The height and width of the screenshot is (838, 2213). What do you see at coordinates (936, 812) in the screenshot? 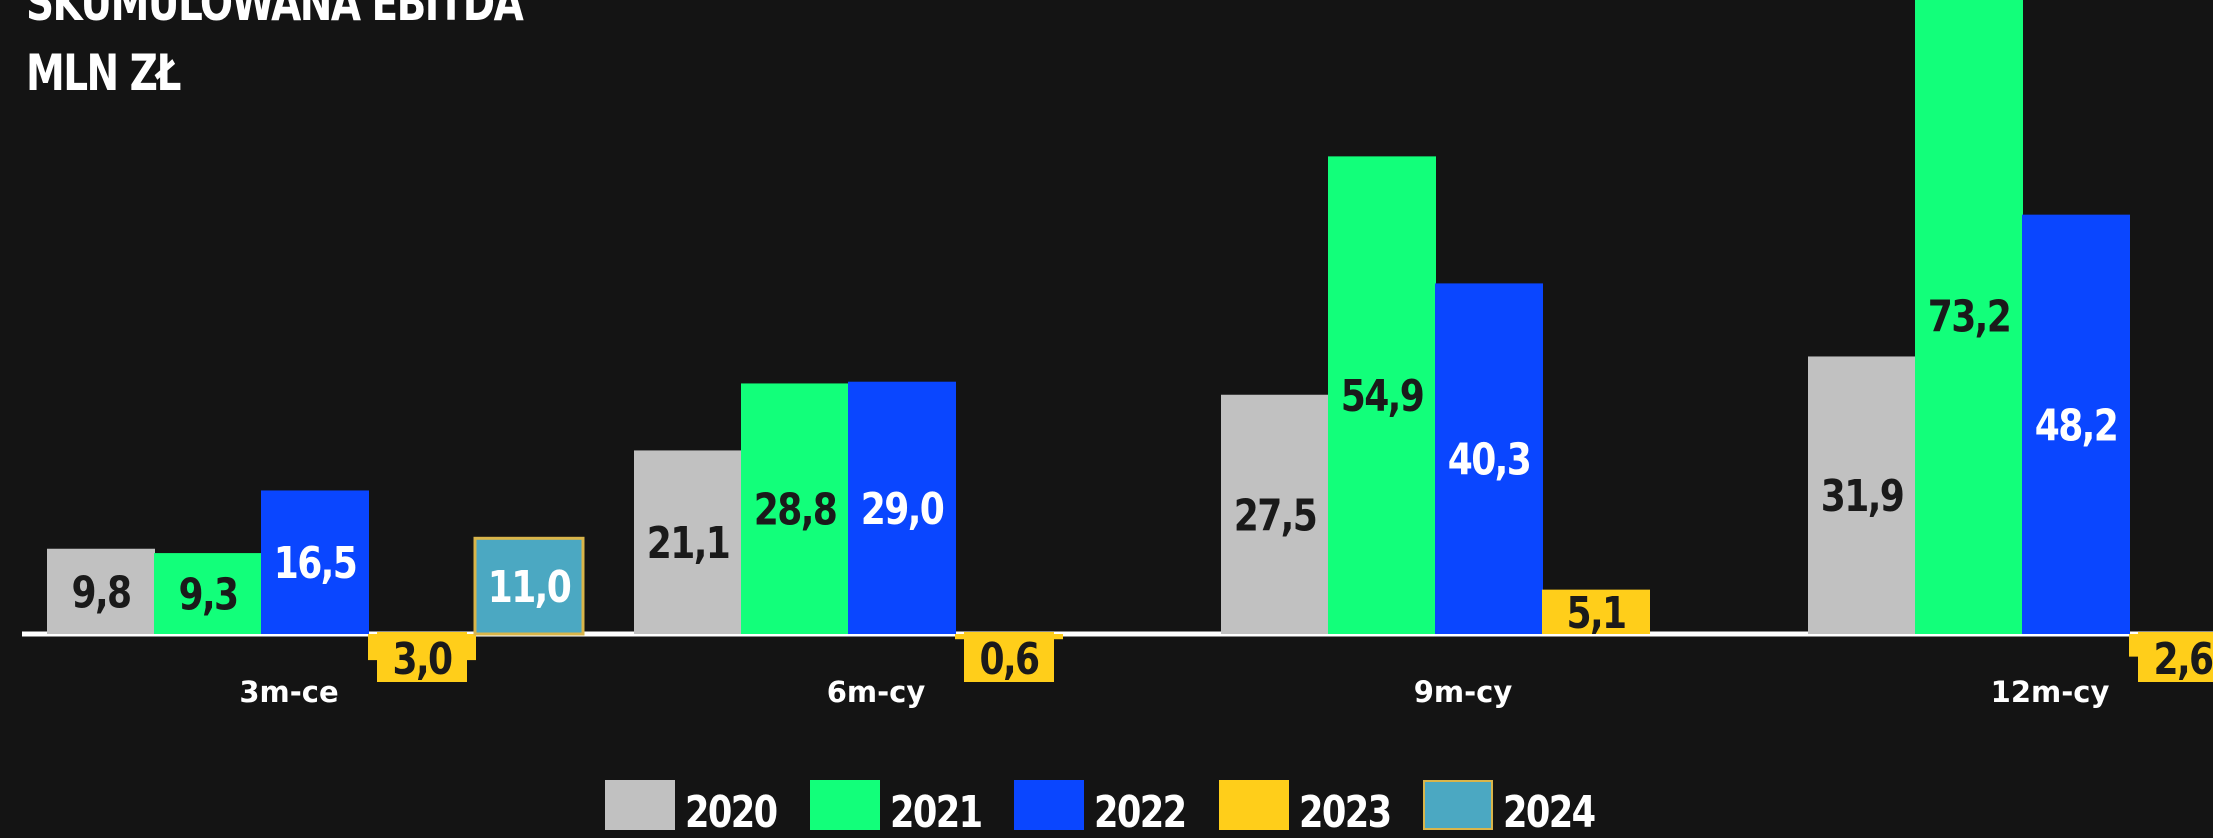
I see `legend-label-2021: 2021` at bounding box center [936, 812].